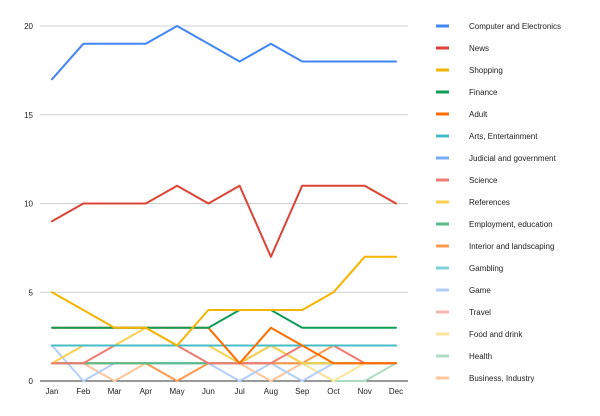 The image size is (600, 416). What do you see at coordinates (512, 158) in the screenshot?
I see `legend-label: Judicial and government` at bounding box center [512, 158].